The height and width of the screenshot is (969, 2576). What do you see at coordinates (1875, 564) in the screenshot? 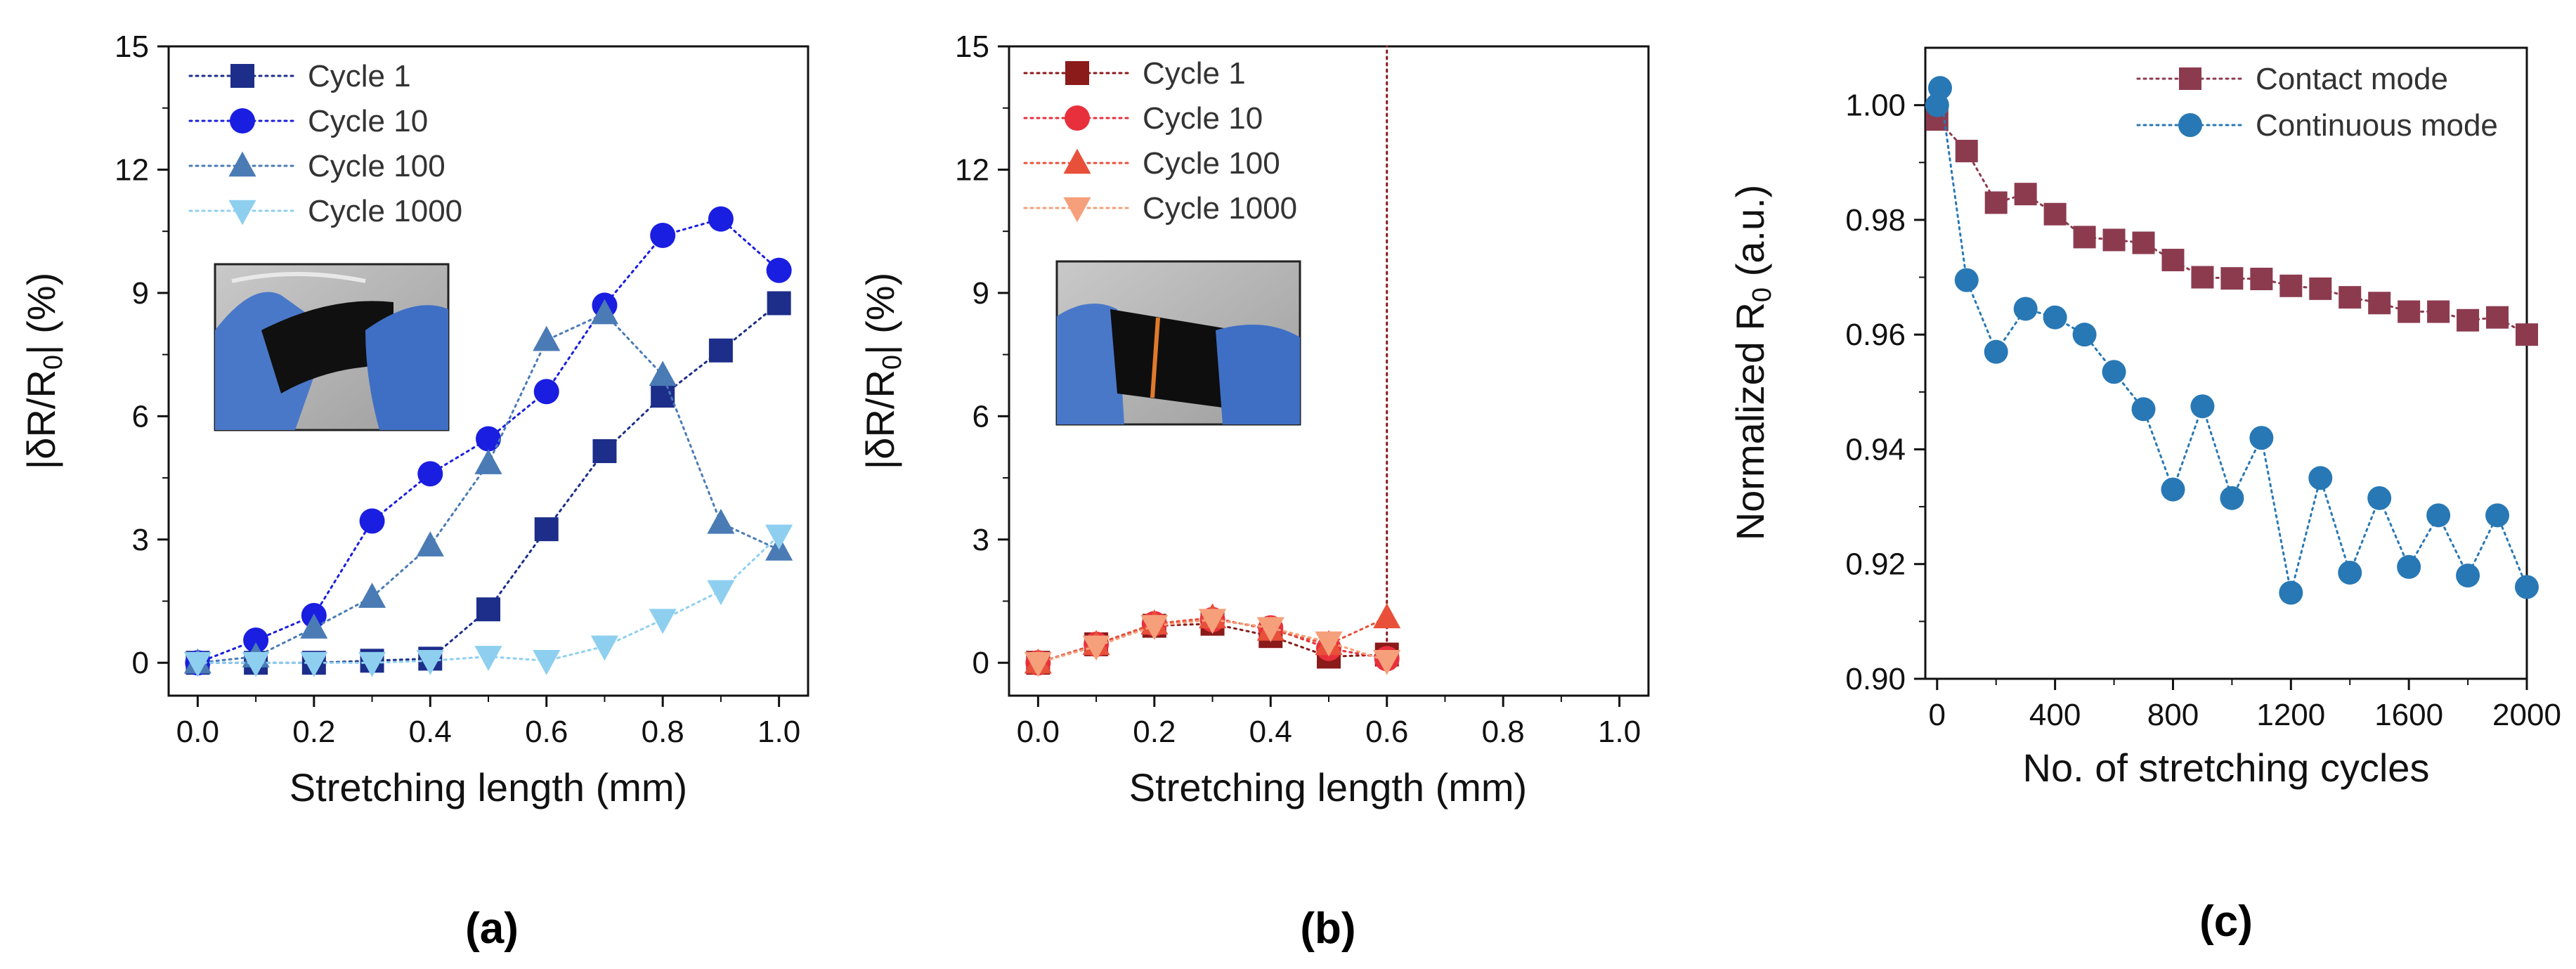
I see `y-tick-label: 0.92` at bounding box center [1875, 564].